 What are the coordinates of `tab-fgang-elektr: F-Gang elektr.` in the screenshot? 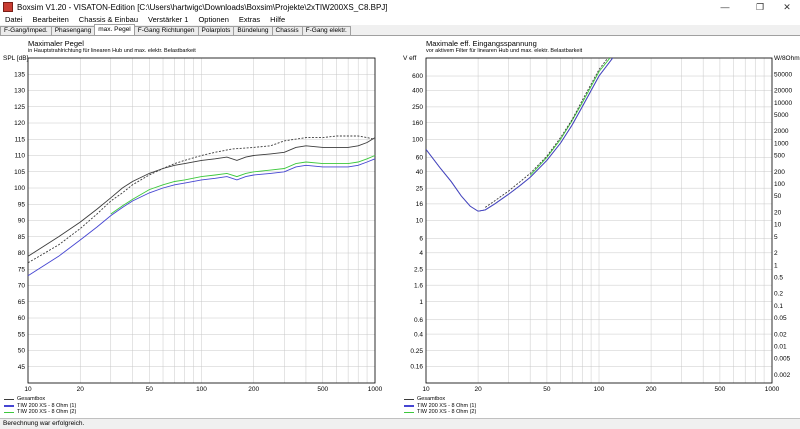 It's located at (326, 30).